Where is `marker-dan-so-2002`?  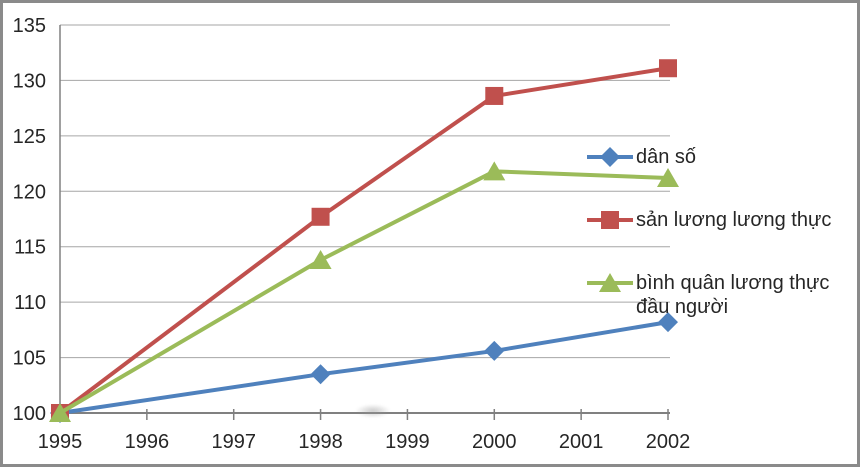
marker-dan-so-2002 is located at coordinates (668, 322).